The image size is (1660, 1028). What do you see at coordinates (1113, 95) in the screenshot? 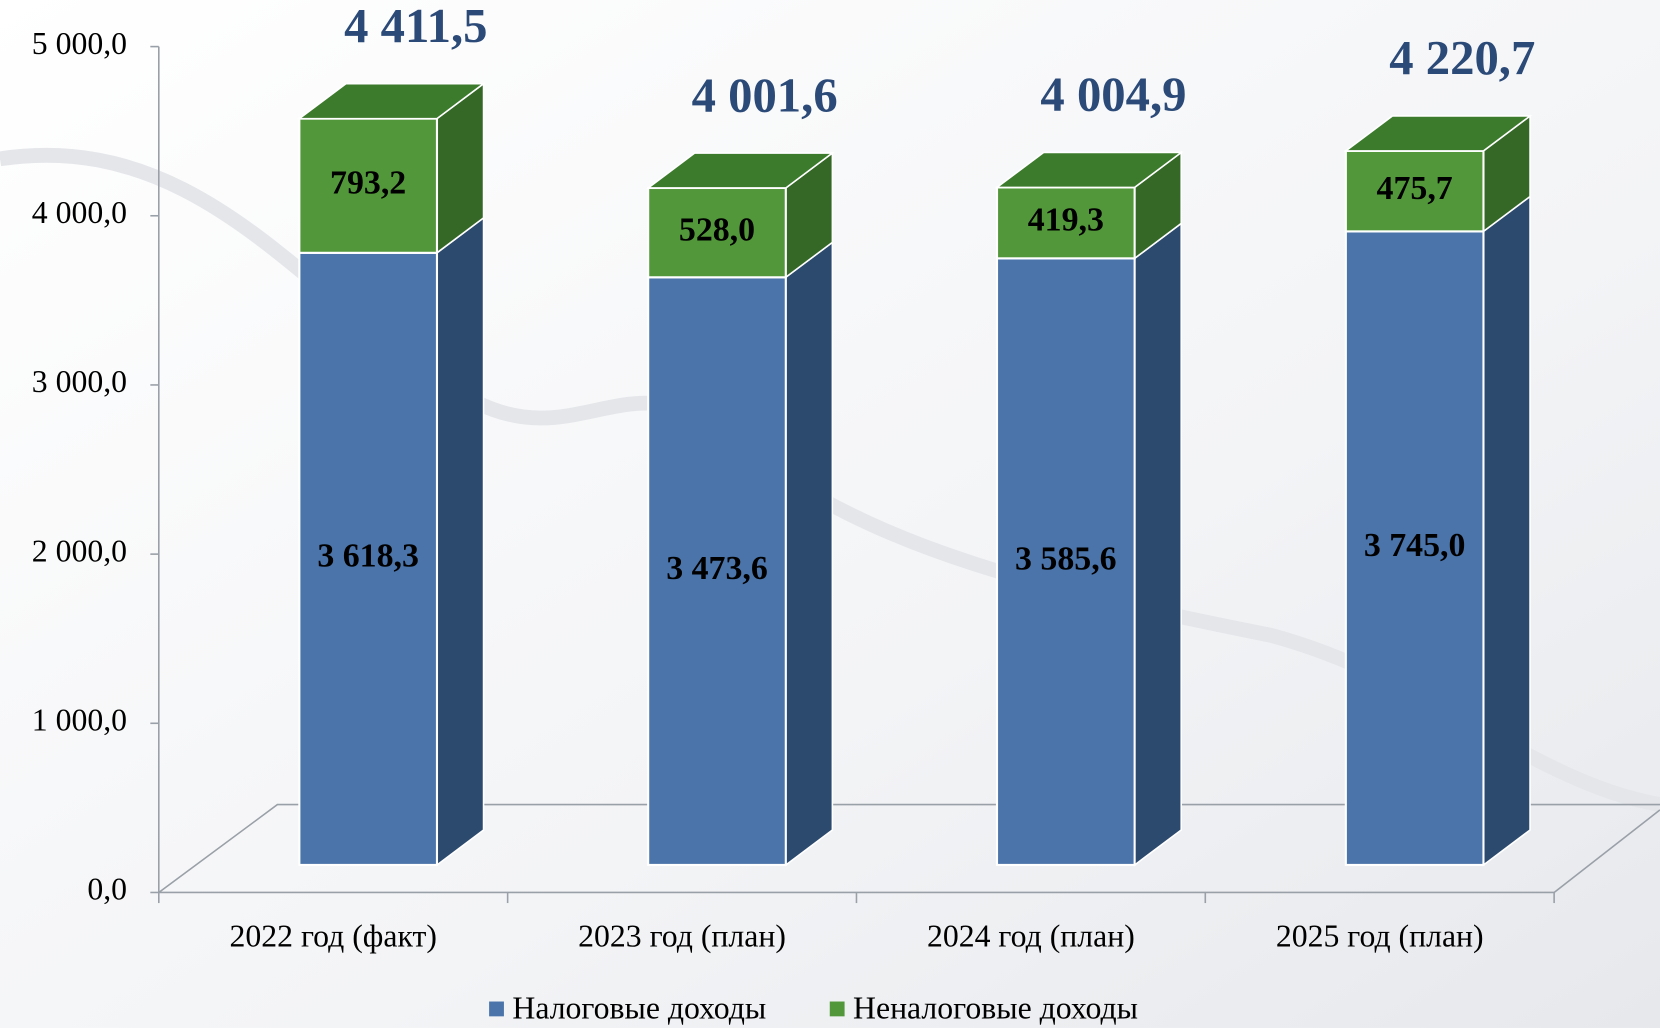
I see `total-label: 4 004,9` at bounding box center [1113, 95].